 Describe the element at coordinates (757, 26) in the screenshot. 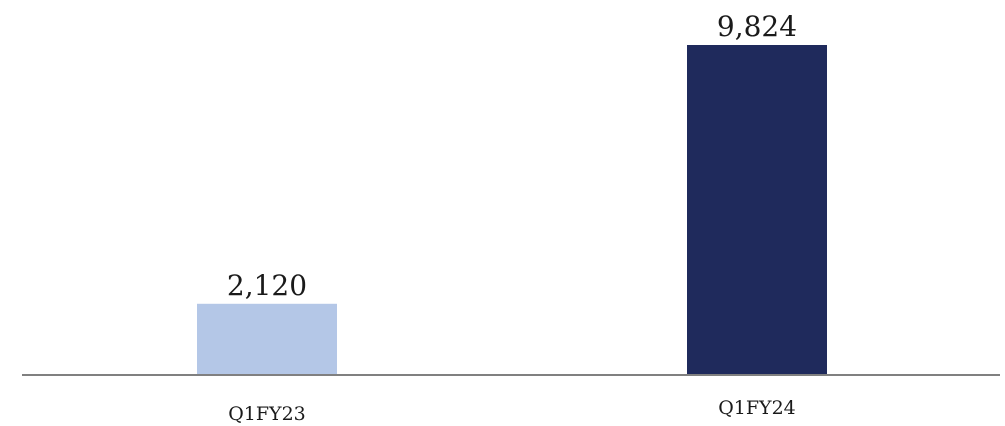

I see `value-label-q1fy24: 9,824` at that location.